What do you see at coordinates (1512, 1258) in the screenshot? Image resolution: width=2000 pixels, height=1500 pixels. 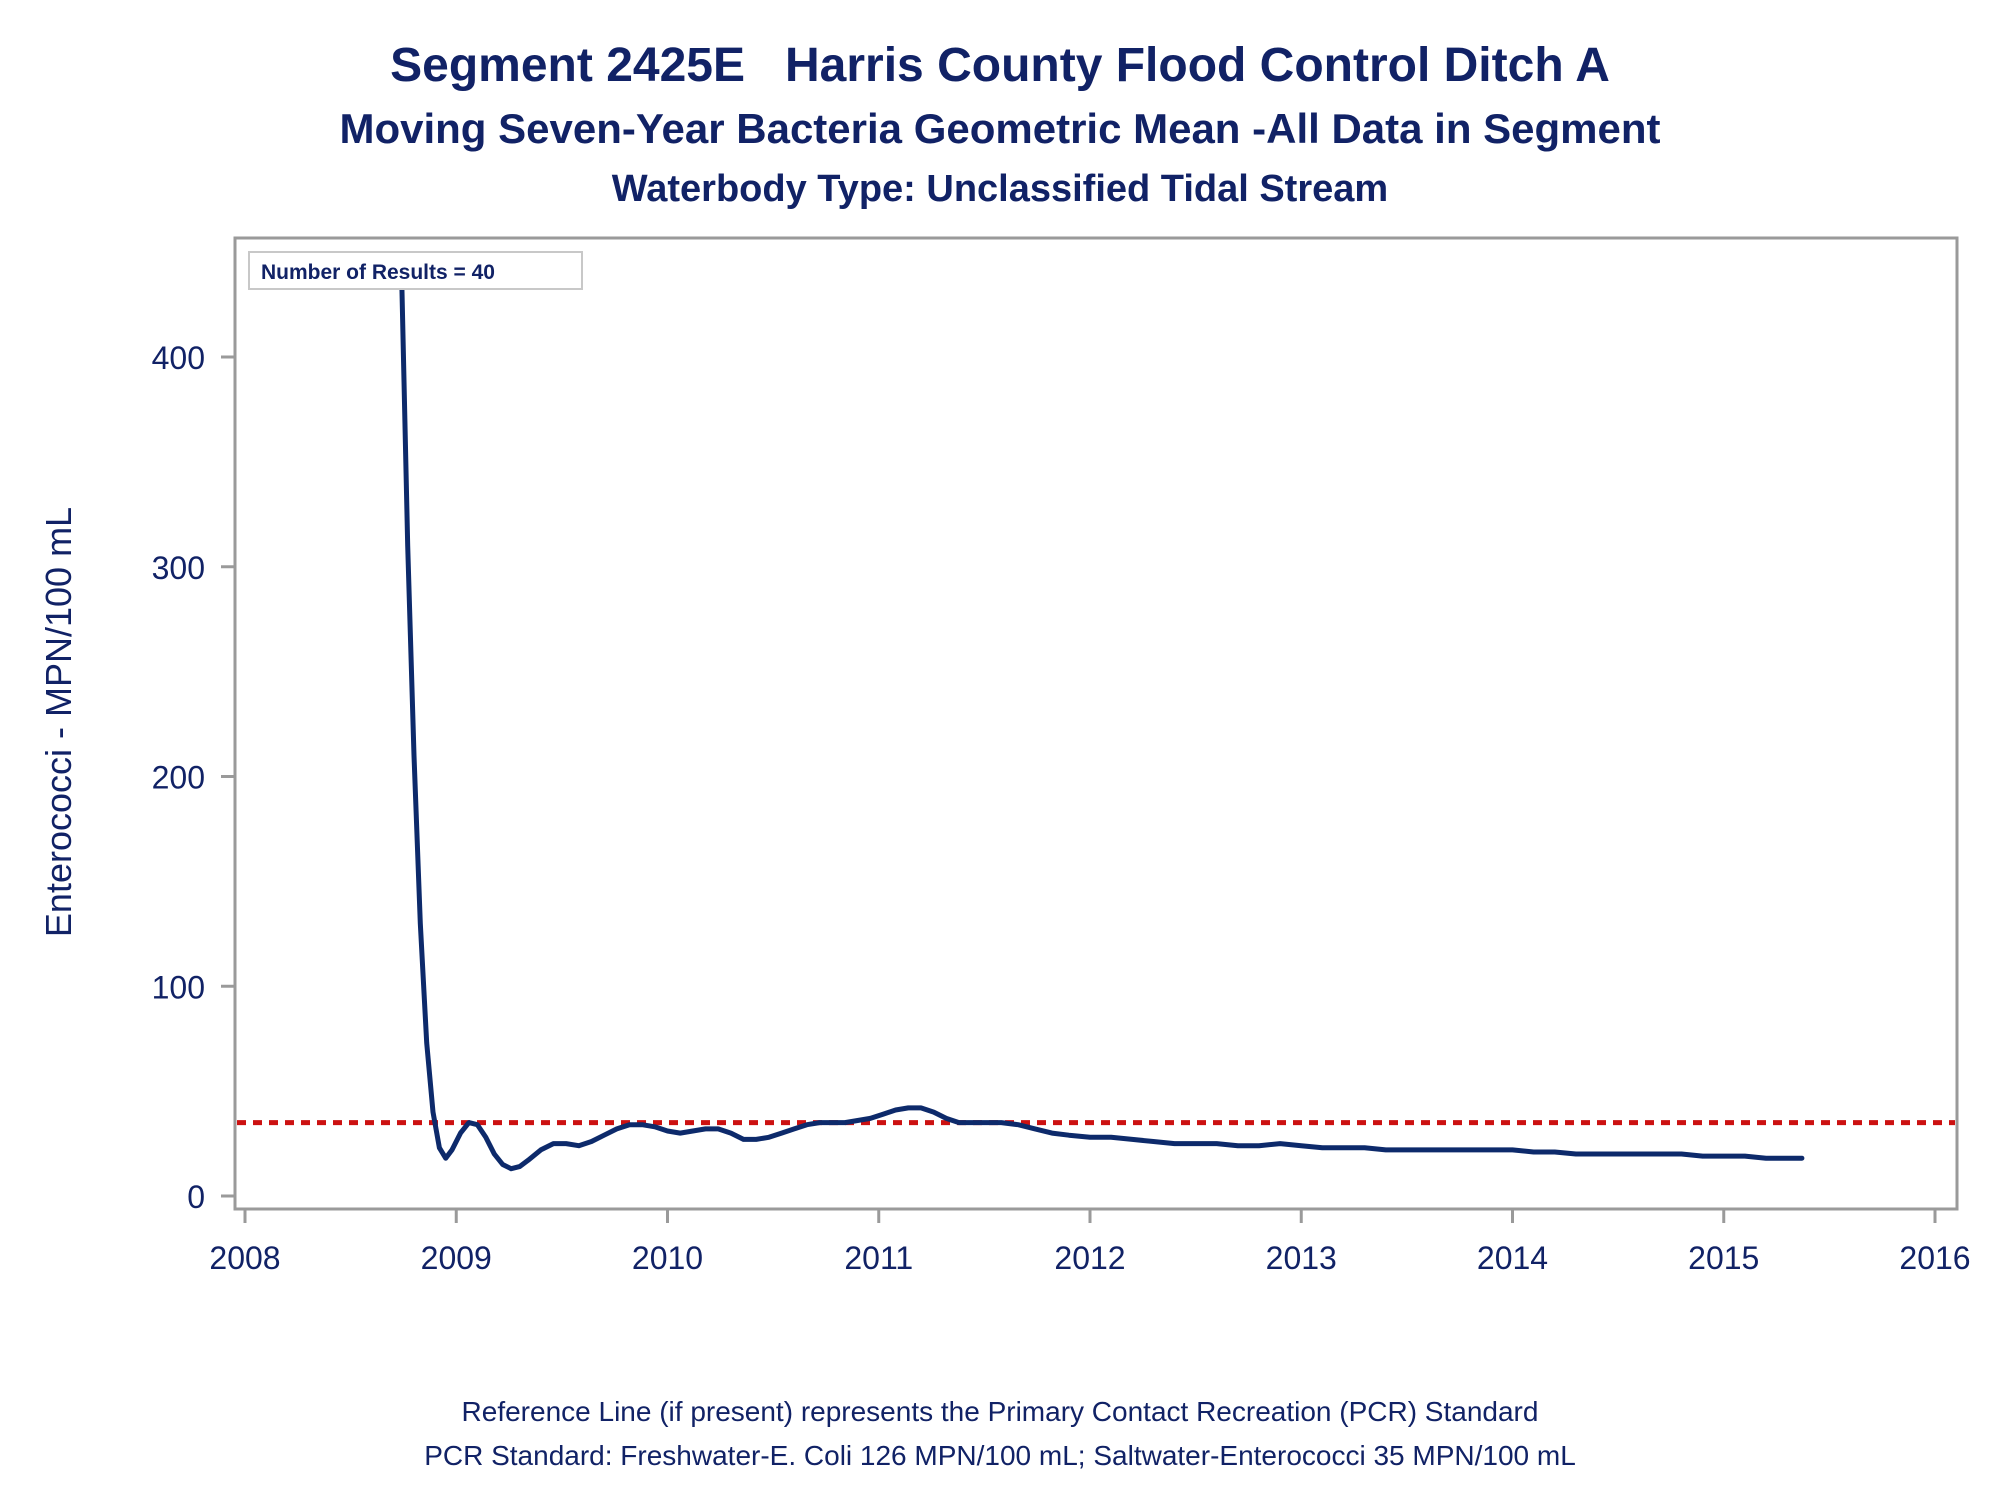 I see `x-tick-label: 2014` at bounding box center [1512, 1258].